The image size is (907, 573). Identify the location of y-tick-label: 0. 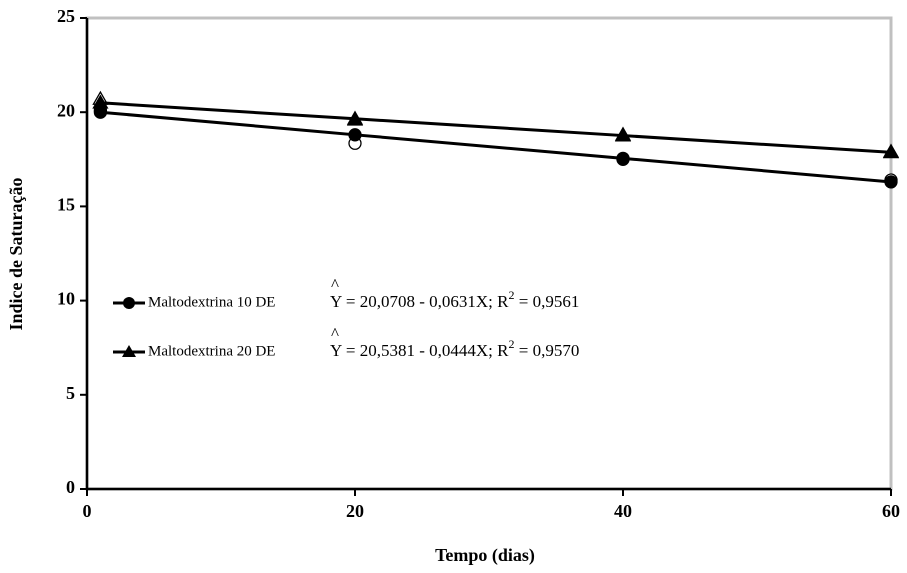
(70, 487).